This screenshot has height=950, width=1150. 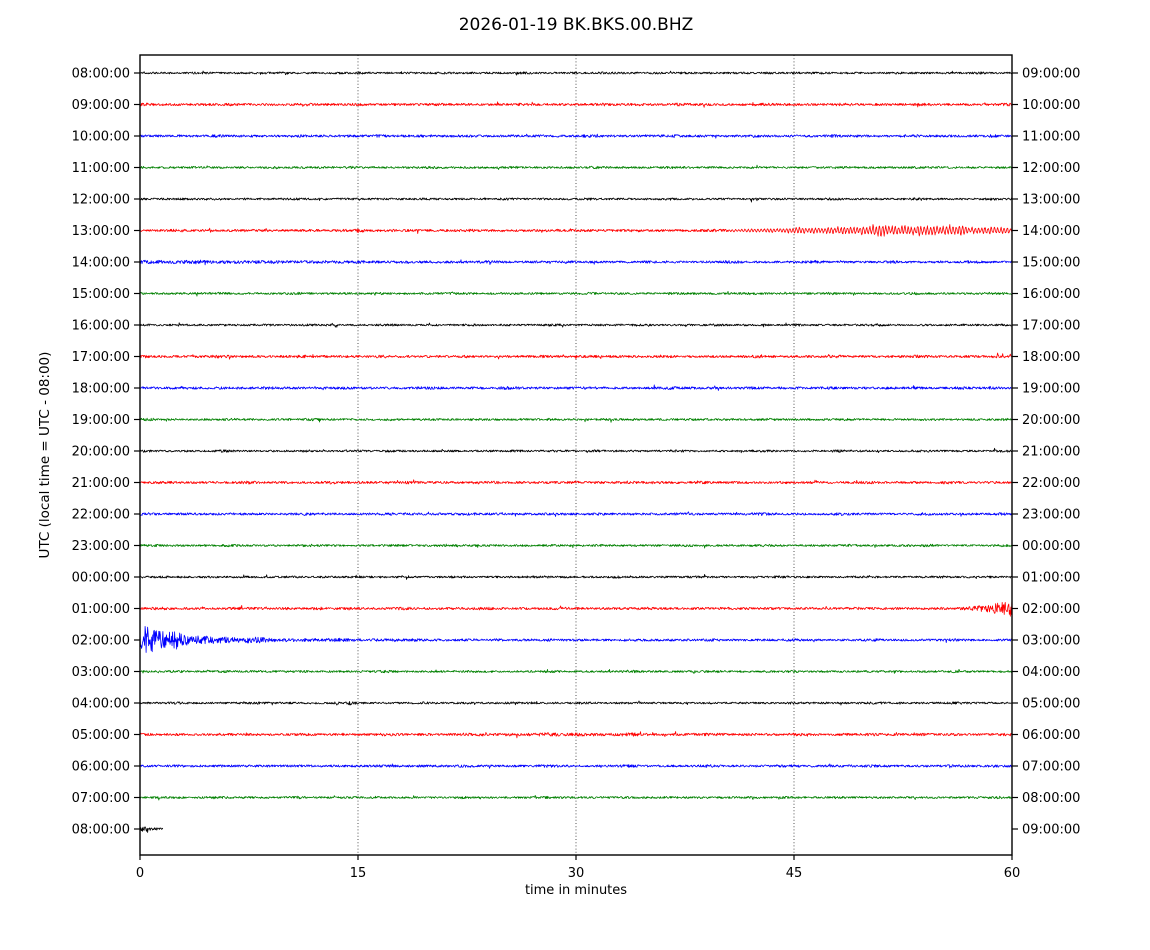 I want to click on row-label-utc: 20:00:00, so click(x=101, y=452).